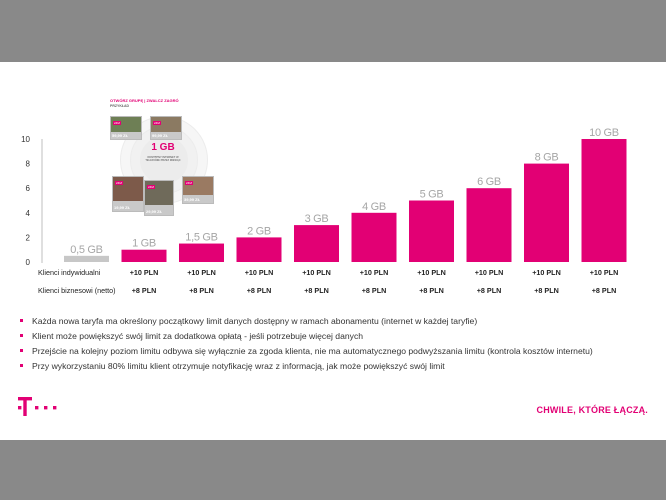 The width and height of the screenshot is (666, 500). I want to click on photo-price: 19,99 ZŁ, so click(122, 207).